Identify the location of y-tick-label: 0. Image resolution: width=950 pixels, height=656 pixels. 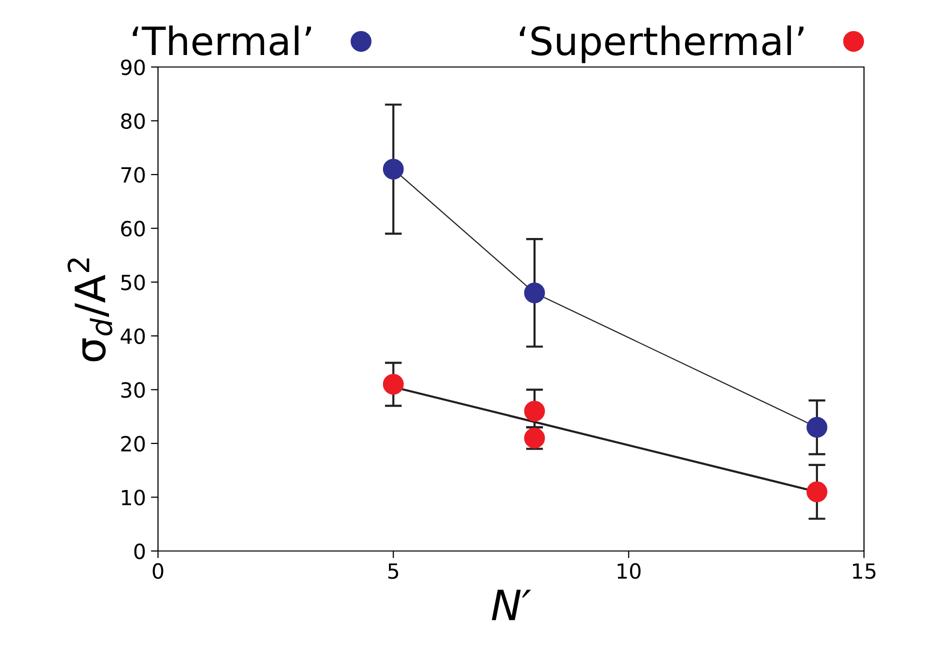
(139, 551).